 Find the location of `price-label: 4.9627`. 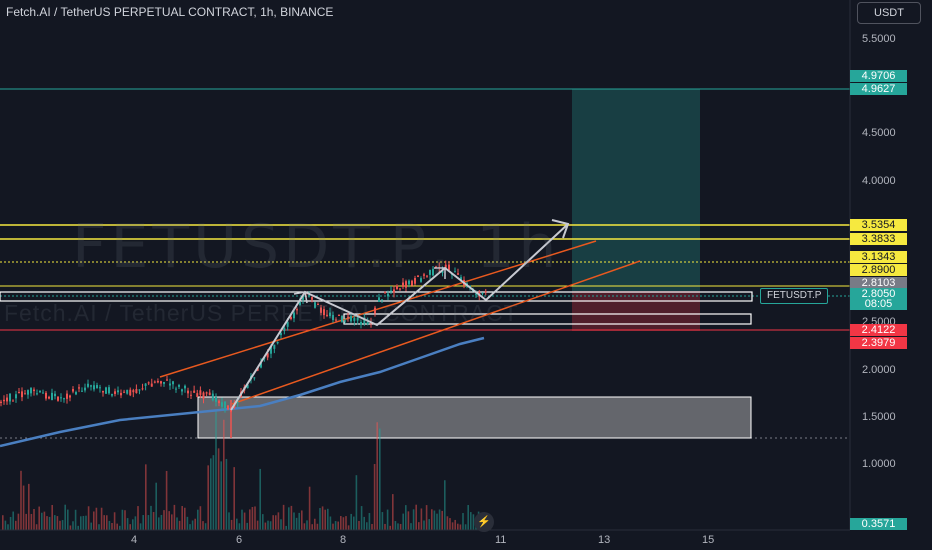

price-label: 4.9627 is located at coordinates (878, 89).